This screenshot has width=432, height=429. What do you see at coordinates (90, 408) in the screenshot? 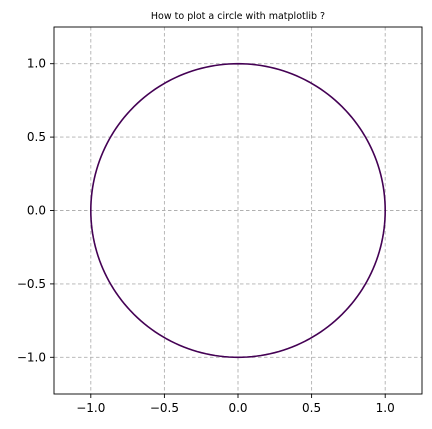
I see `x-tick-label: −1.0` at bounding box center [90, 408].